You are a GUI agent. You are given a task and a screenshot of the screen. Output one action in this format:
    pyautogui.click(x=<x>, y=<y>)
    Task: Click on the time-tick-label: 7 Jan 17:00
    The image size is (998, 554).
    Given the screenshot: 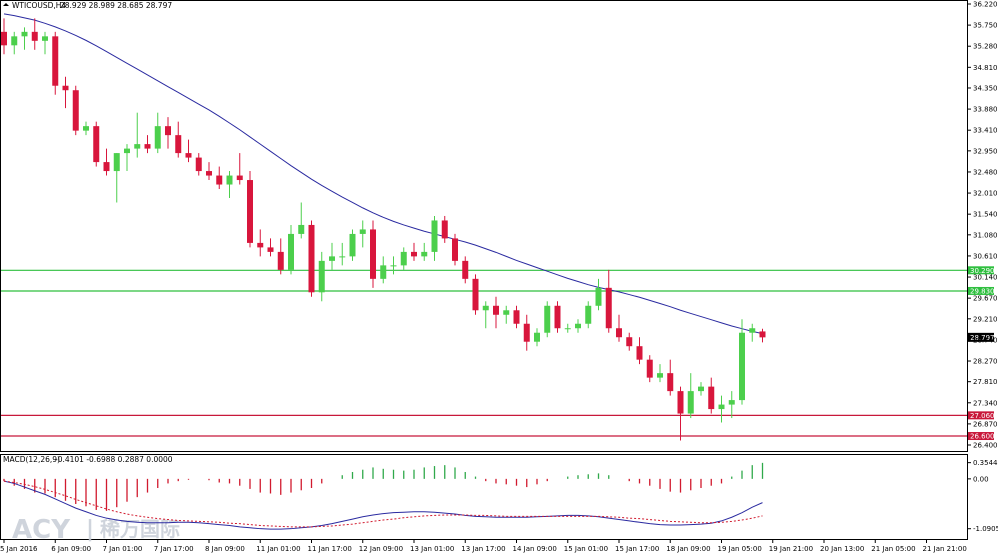 What is the action you would take?
    pyautogui.click(x=174, y=549)
    